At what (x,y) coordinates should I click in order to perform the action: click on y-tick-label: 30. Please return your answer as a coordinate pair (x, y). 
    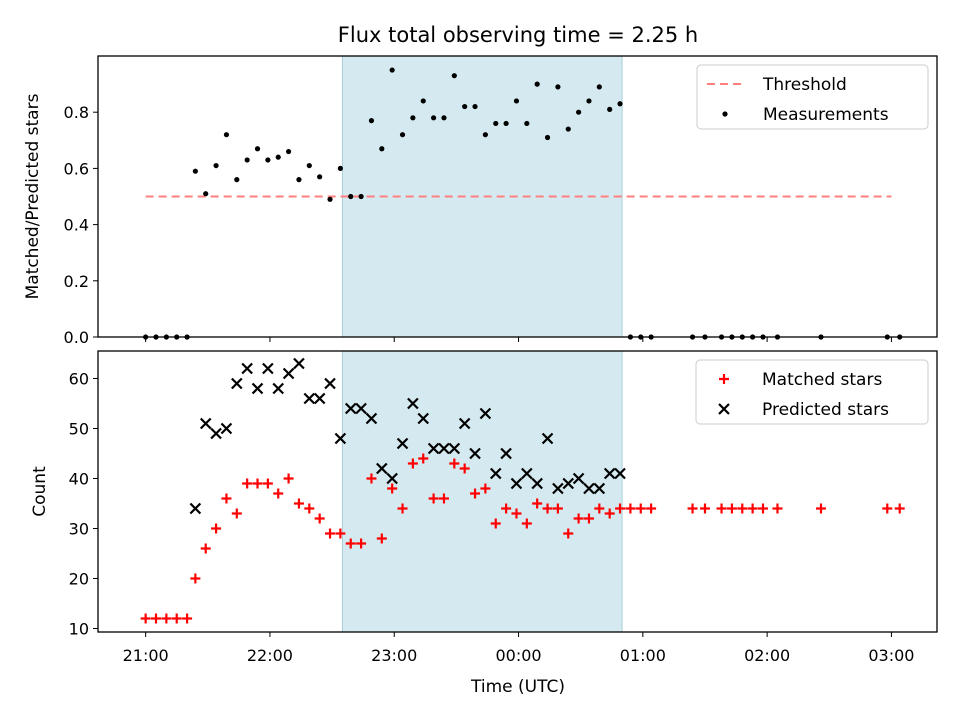
    Looking at the image, I should click on (79, 529).